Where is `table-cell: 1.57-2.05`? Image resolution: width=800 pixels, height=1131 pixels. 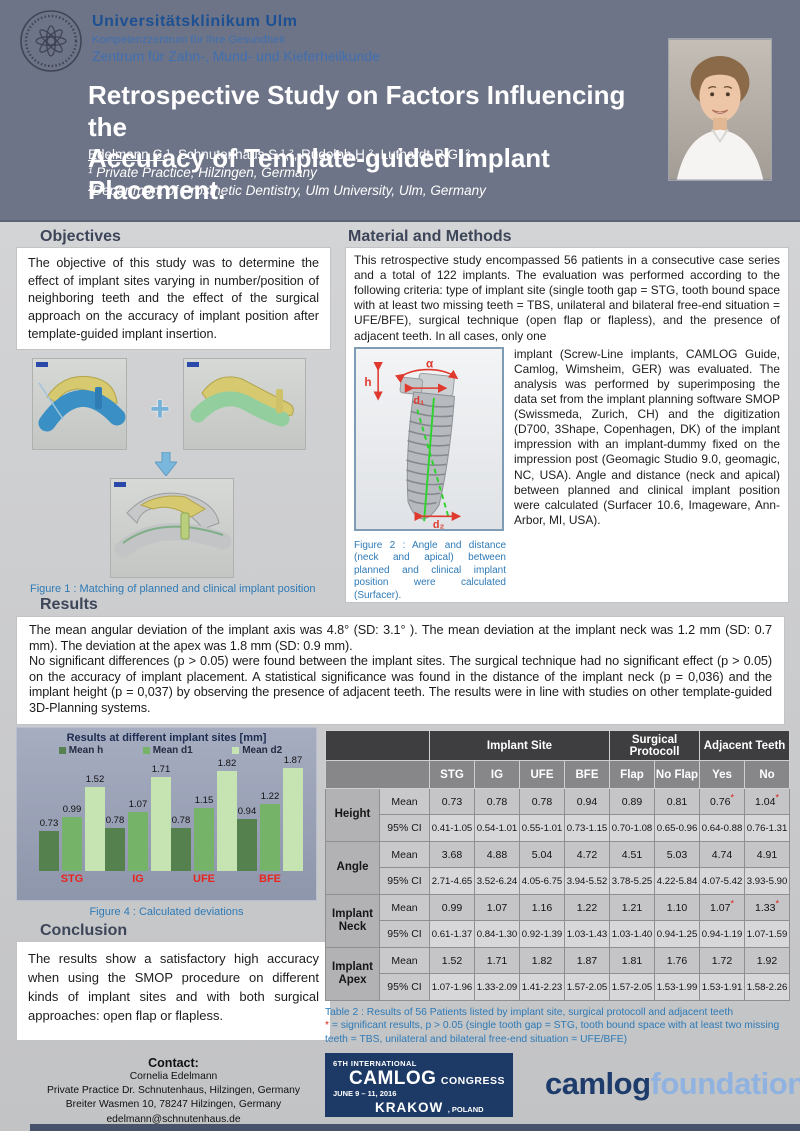
table-cell: 1.57-2.05 is located at coordinates (632, 987).